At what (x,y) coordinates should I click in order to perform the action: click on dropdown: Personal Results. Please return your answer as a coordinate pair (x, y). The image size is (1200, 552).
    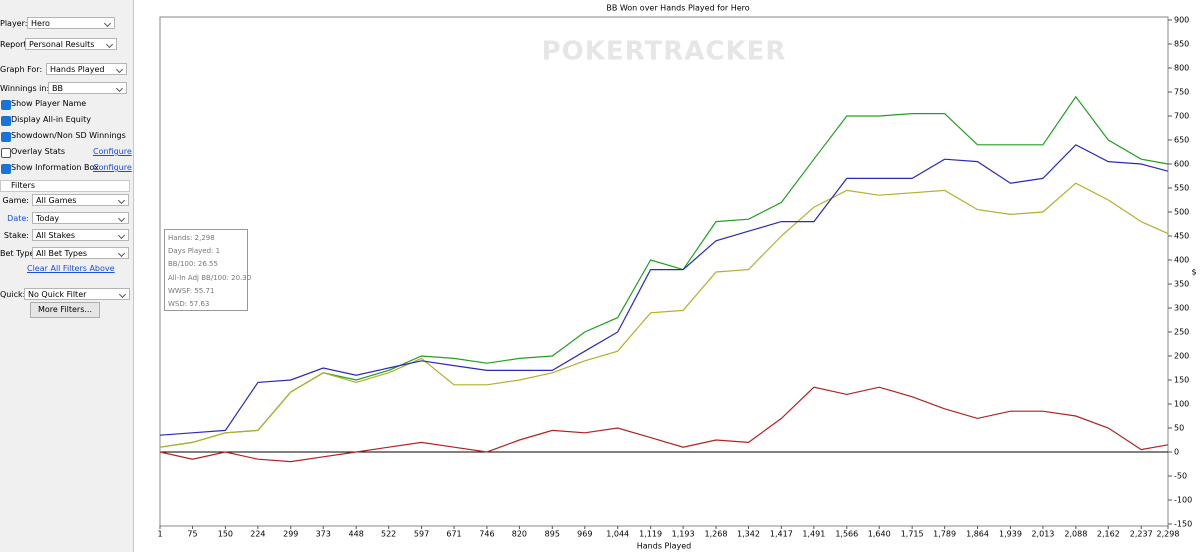
    Looking at the image, I should click on (71, 44).